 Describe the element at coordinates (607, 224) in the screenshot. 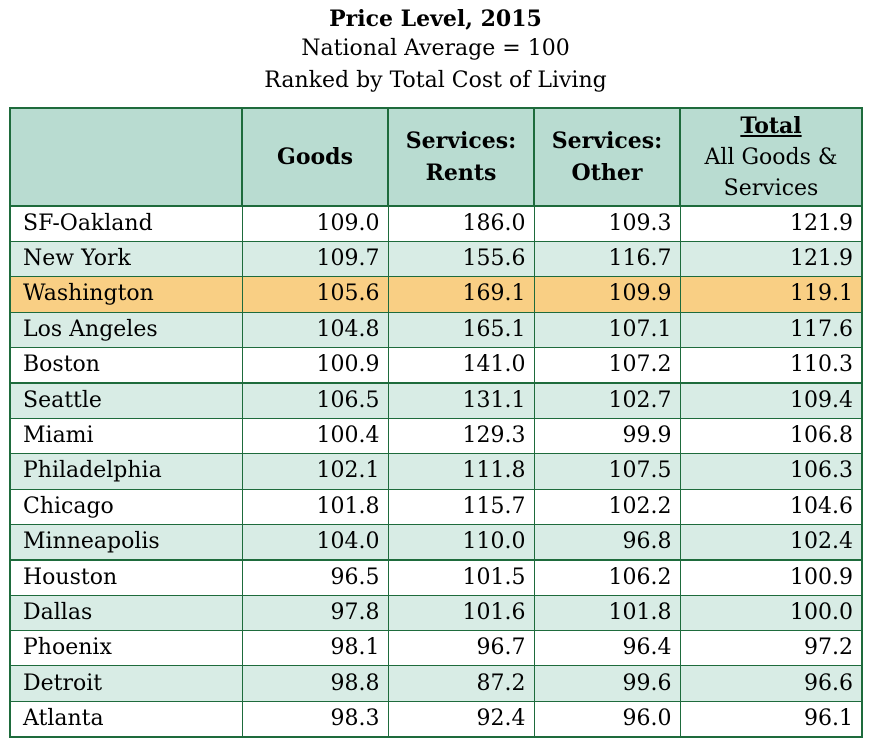

I see `cell-other: 109.3` at that location.